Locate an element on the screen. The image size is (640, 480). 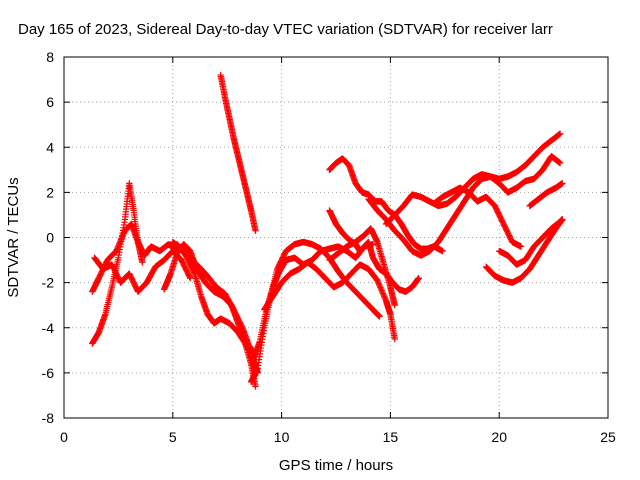
x-tick-label: 10 is located at coordinates (282, 437).